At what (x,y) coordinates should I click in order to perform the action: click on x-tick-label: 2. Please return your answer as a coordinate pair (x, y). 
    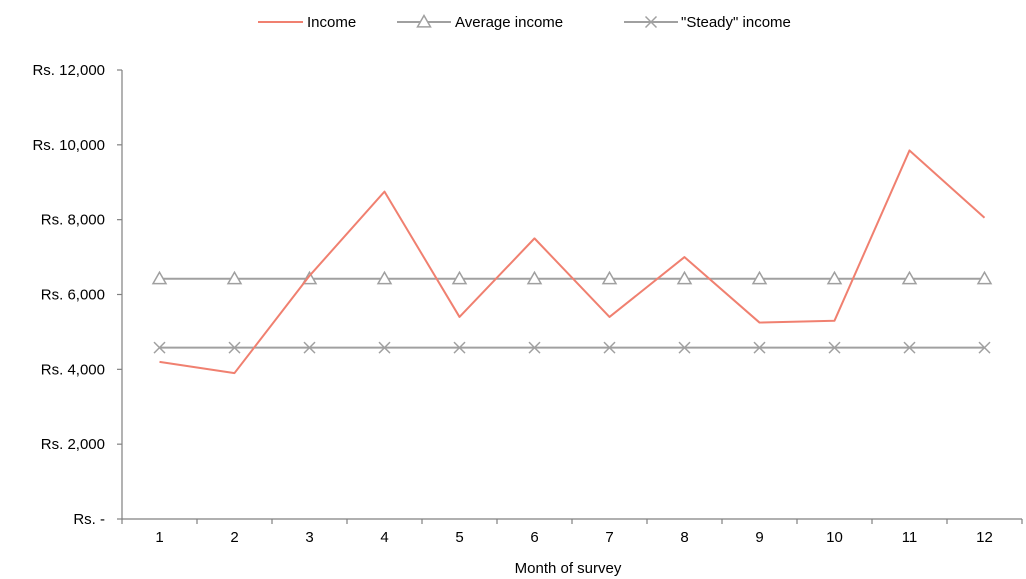
    Looking at the image, I should click on (234, 537).